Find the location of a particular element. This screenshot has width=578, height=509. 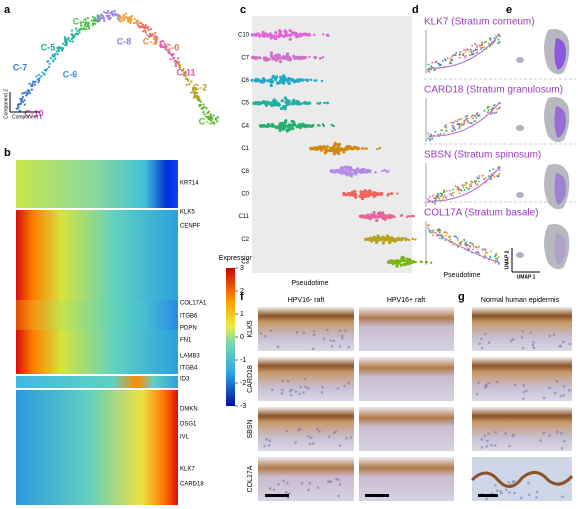

row-label: C0 is located at coordinates (245, 194).